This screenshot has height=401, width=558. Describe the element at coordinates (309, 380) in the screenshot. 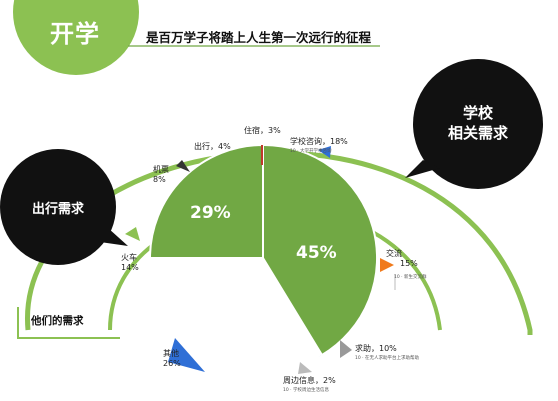

I see `slice-label-nearby-text: 周边信息，2%` at that location.